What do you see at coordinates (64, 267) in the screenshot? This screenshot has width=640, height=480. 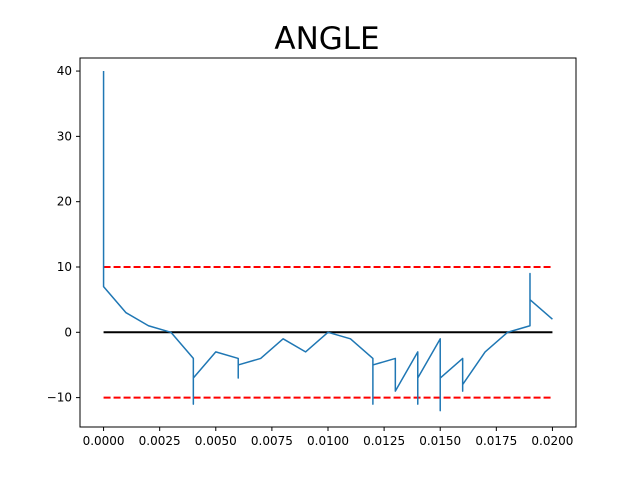 I see `y-tick-label: 10` at bounding box center [64, 267].